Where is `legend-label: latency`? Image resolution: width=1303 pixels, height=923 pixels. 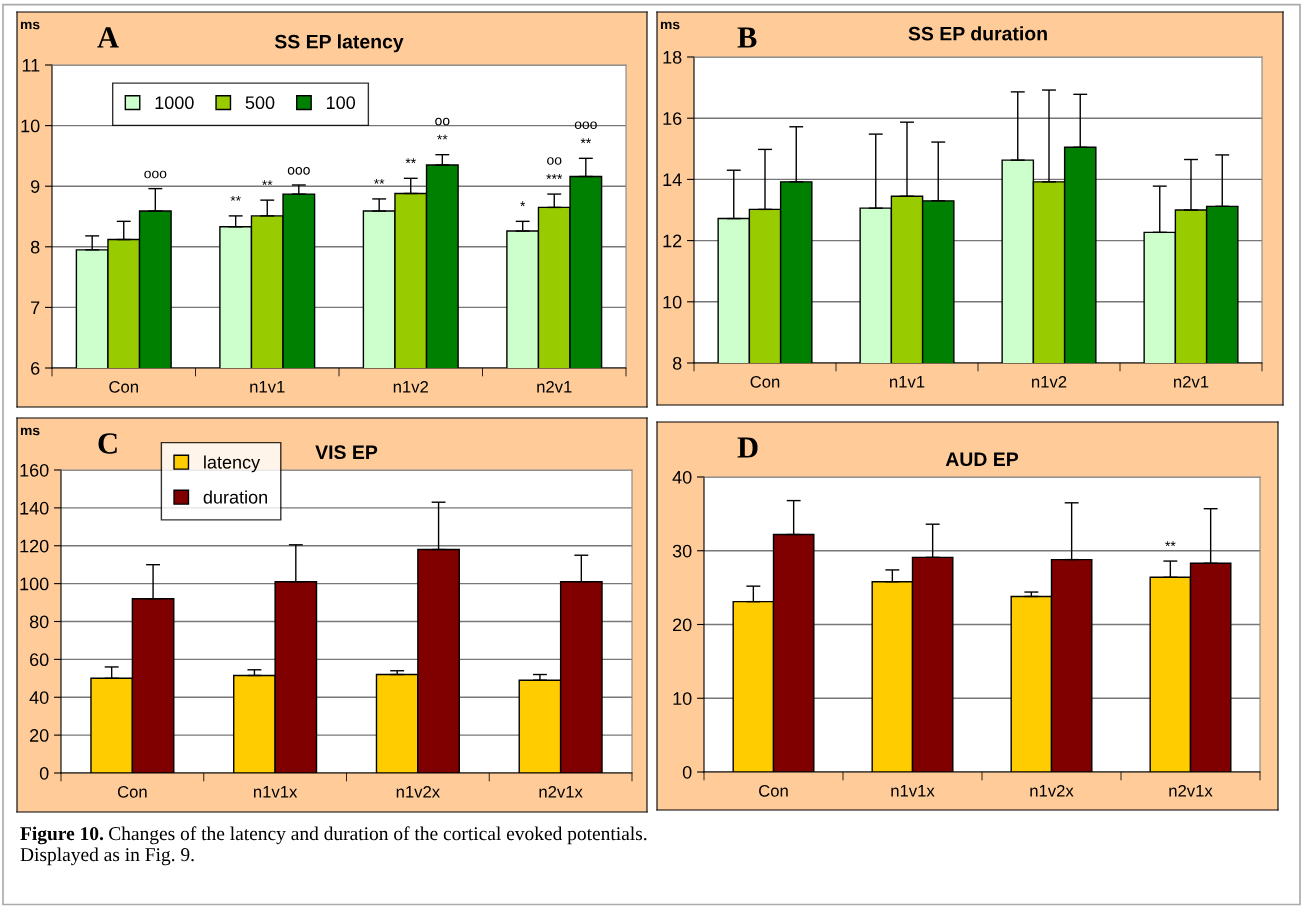
legend-label: latency is located at coordinates (232, 464).